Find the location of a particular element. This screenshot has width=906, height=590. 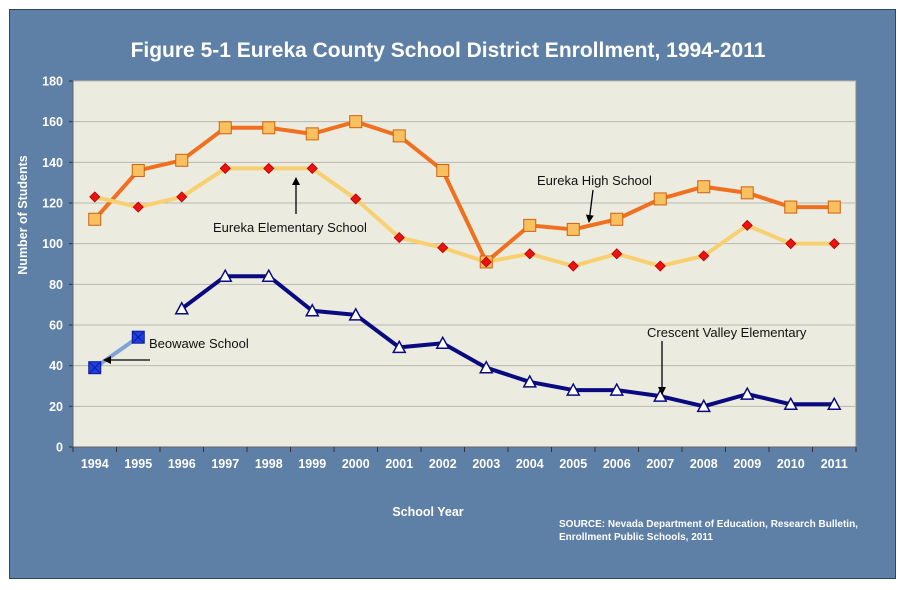

x-tick-label: 1997 is located at coordinates (225, 464).